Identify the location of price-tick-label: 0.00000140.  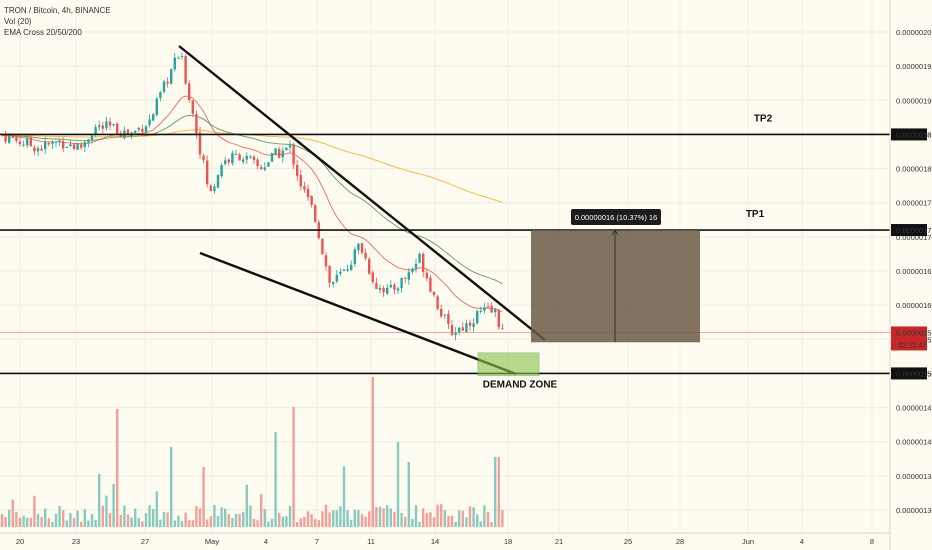
(914, 442).